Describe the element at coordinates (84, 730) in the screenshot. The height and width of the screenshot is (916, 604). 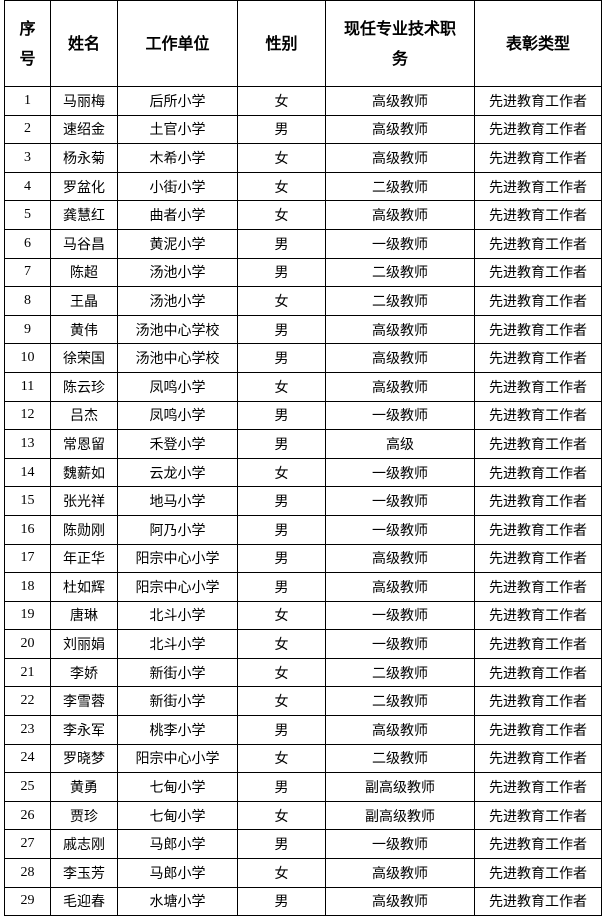
I see `cell-name: 李永军` at that location.